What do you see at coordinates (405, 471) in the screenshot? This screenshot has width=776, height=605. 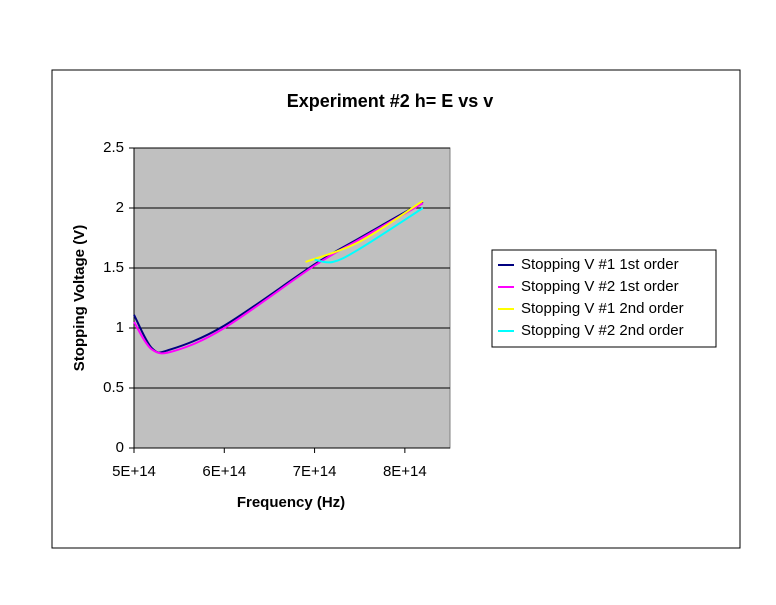 I see `x-tick-label: 8E+14` at bounding box center [405, 471].